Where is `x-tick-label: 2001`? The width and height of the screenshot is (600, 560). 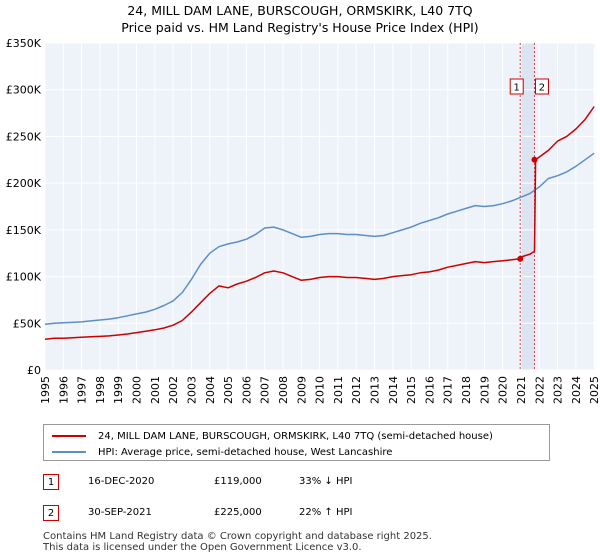 x-tick-label: 2001 is located at coordinates (155, 390).